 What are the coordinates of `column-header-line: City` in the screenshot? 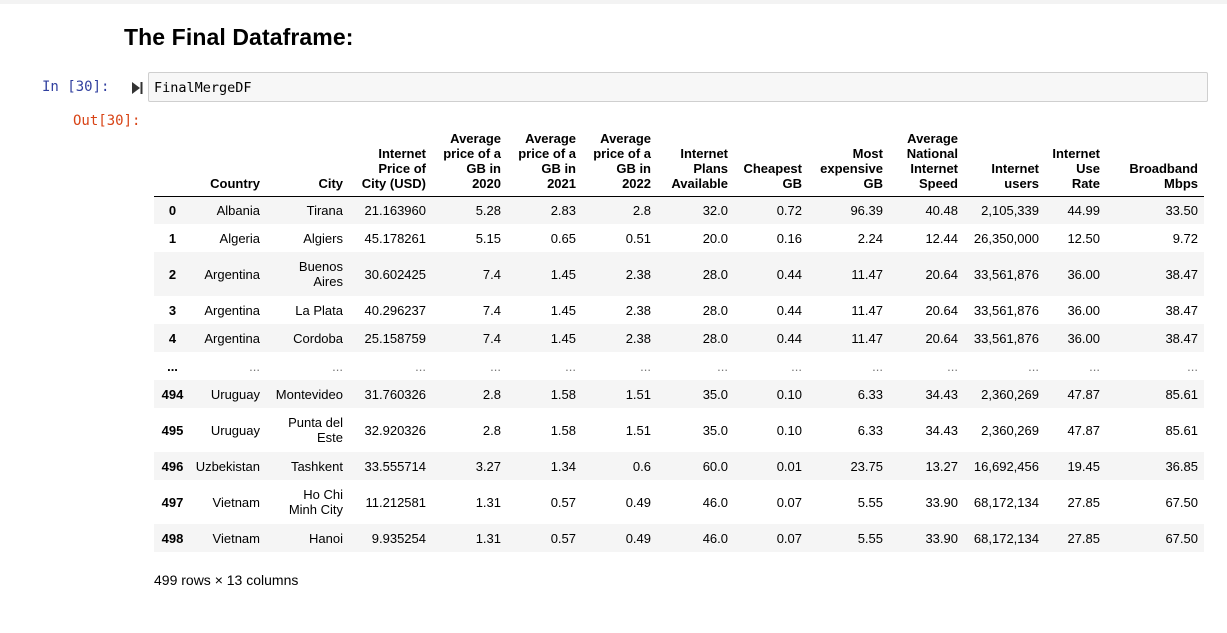 It's located at (330, 183).